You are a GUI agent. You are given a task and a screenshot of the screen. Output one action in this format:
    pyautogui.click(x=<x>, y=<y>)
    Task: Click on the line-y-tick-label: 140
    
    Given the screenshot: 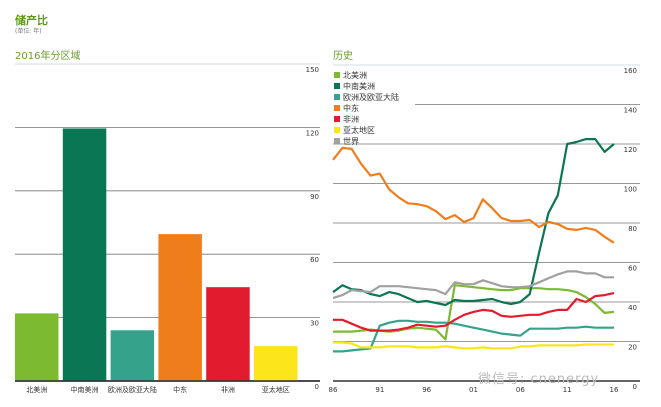 What is the action you would take?
    pyautogui.click(x=630, y=111)
    